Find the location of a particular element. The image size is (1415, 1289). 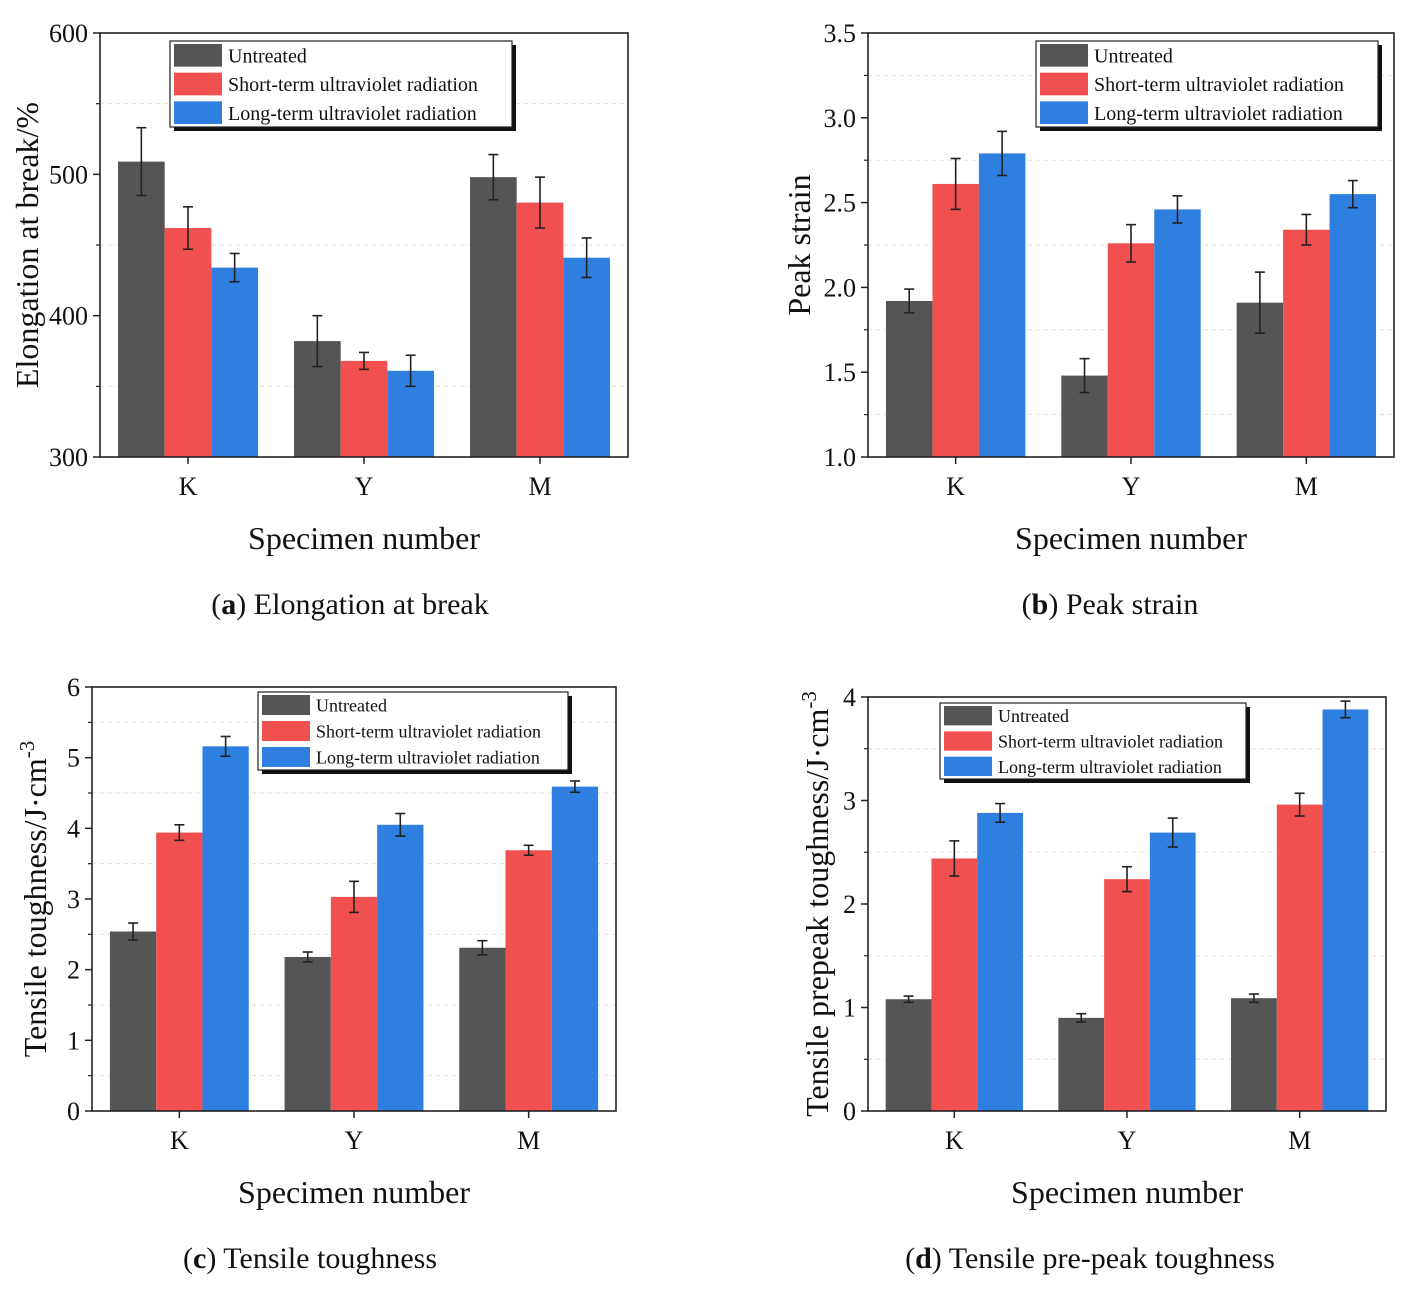

x-axis-label: Specimen number is located at coordinates (1131, 538).